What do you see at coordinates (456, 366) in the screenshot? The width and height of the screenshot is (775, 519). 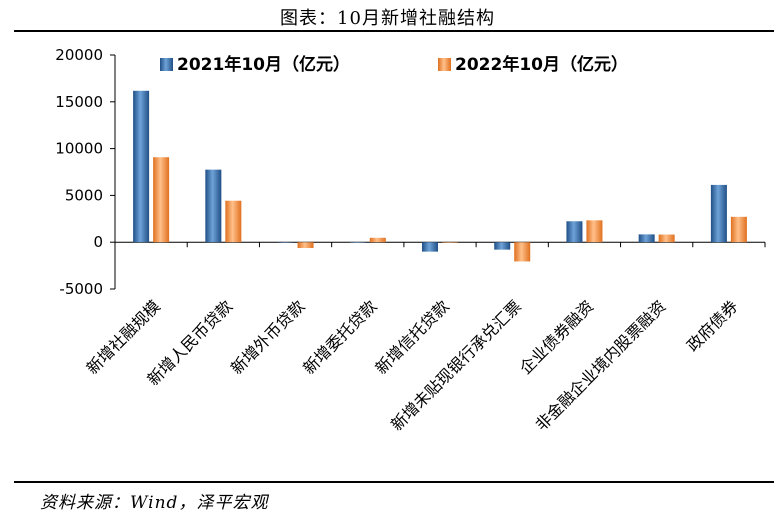 I see `category-label: 新增未贴现银行承兑汇票` at bounding box center [456, 366].